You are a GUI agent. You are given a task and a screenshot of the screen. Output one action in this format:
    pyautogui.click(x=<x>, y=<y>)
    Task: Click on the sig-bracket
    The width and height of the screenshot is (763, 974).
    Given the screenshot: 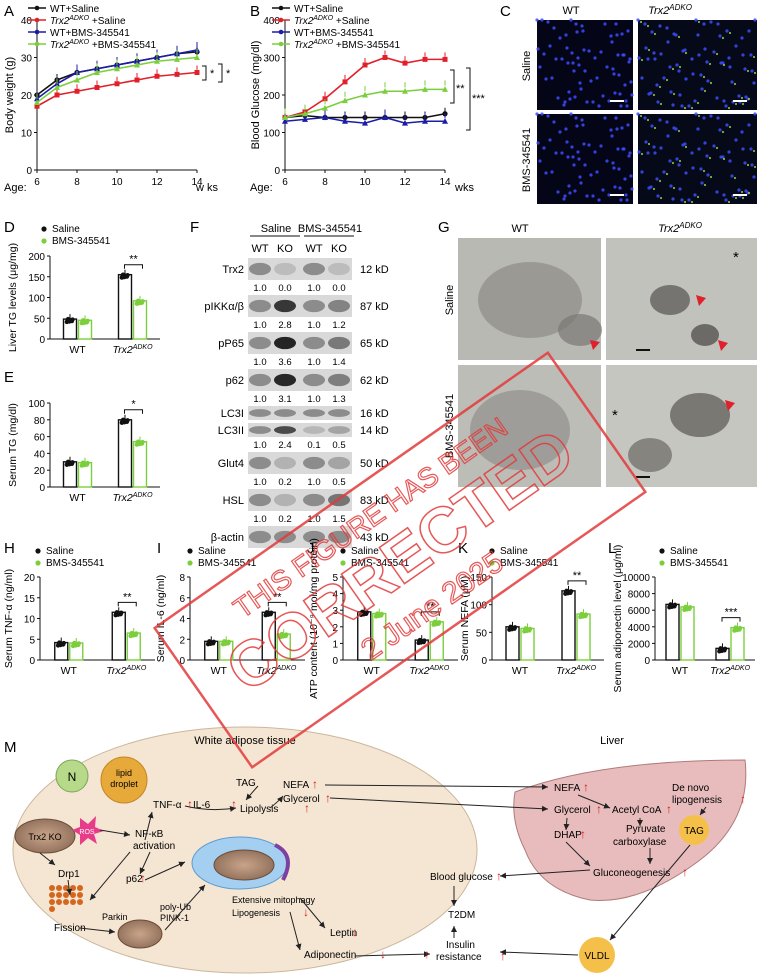 What is the action you would take?
    pyautogui.click(x=277, y=604)
    